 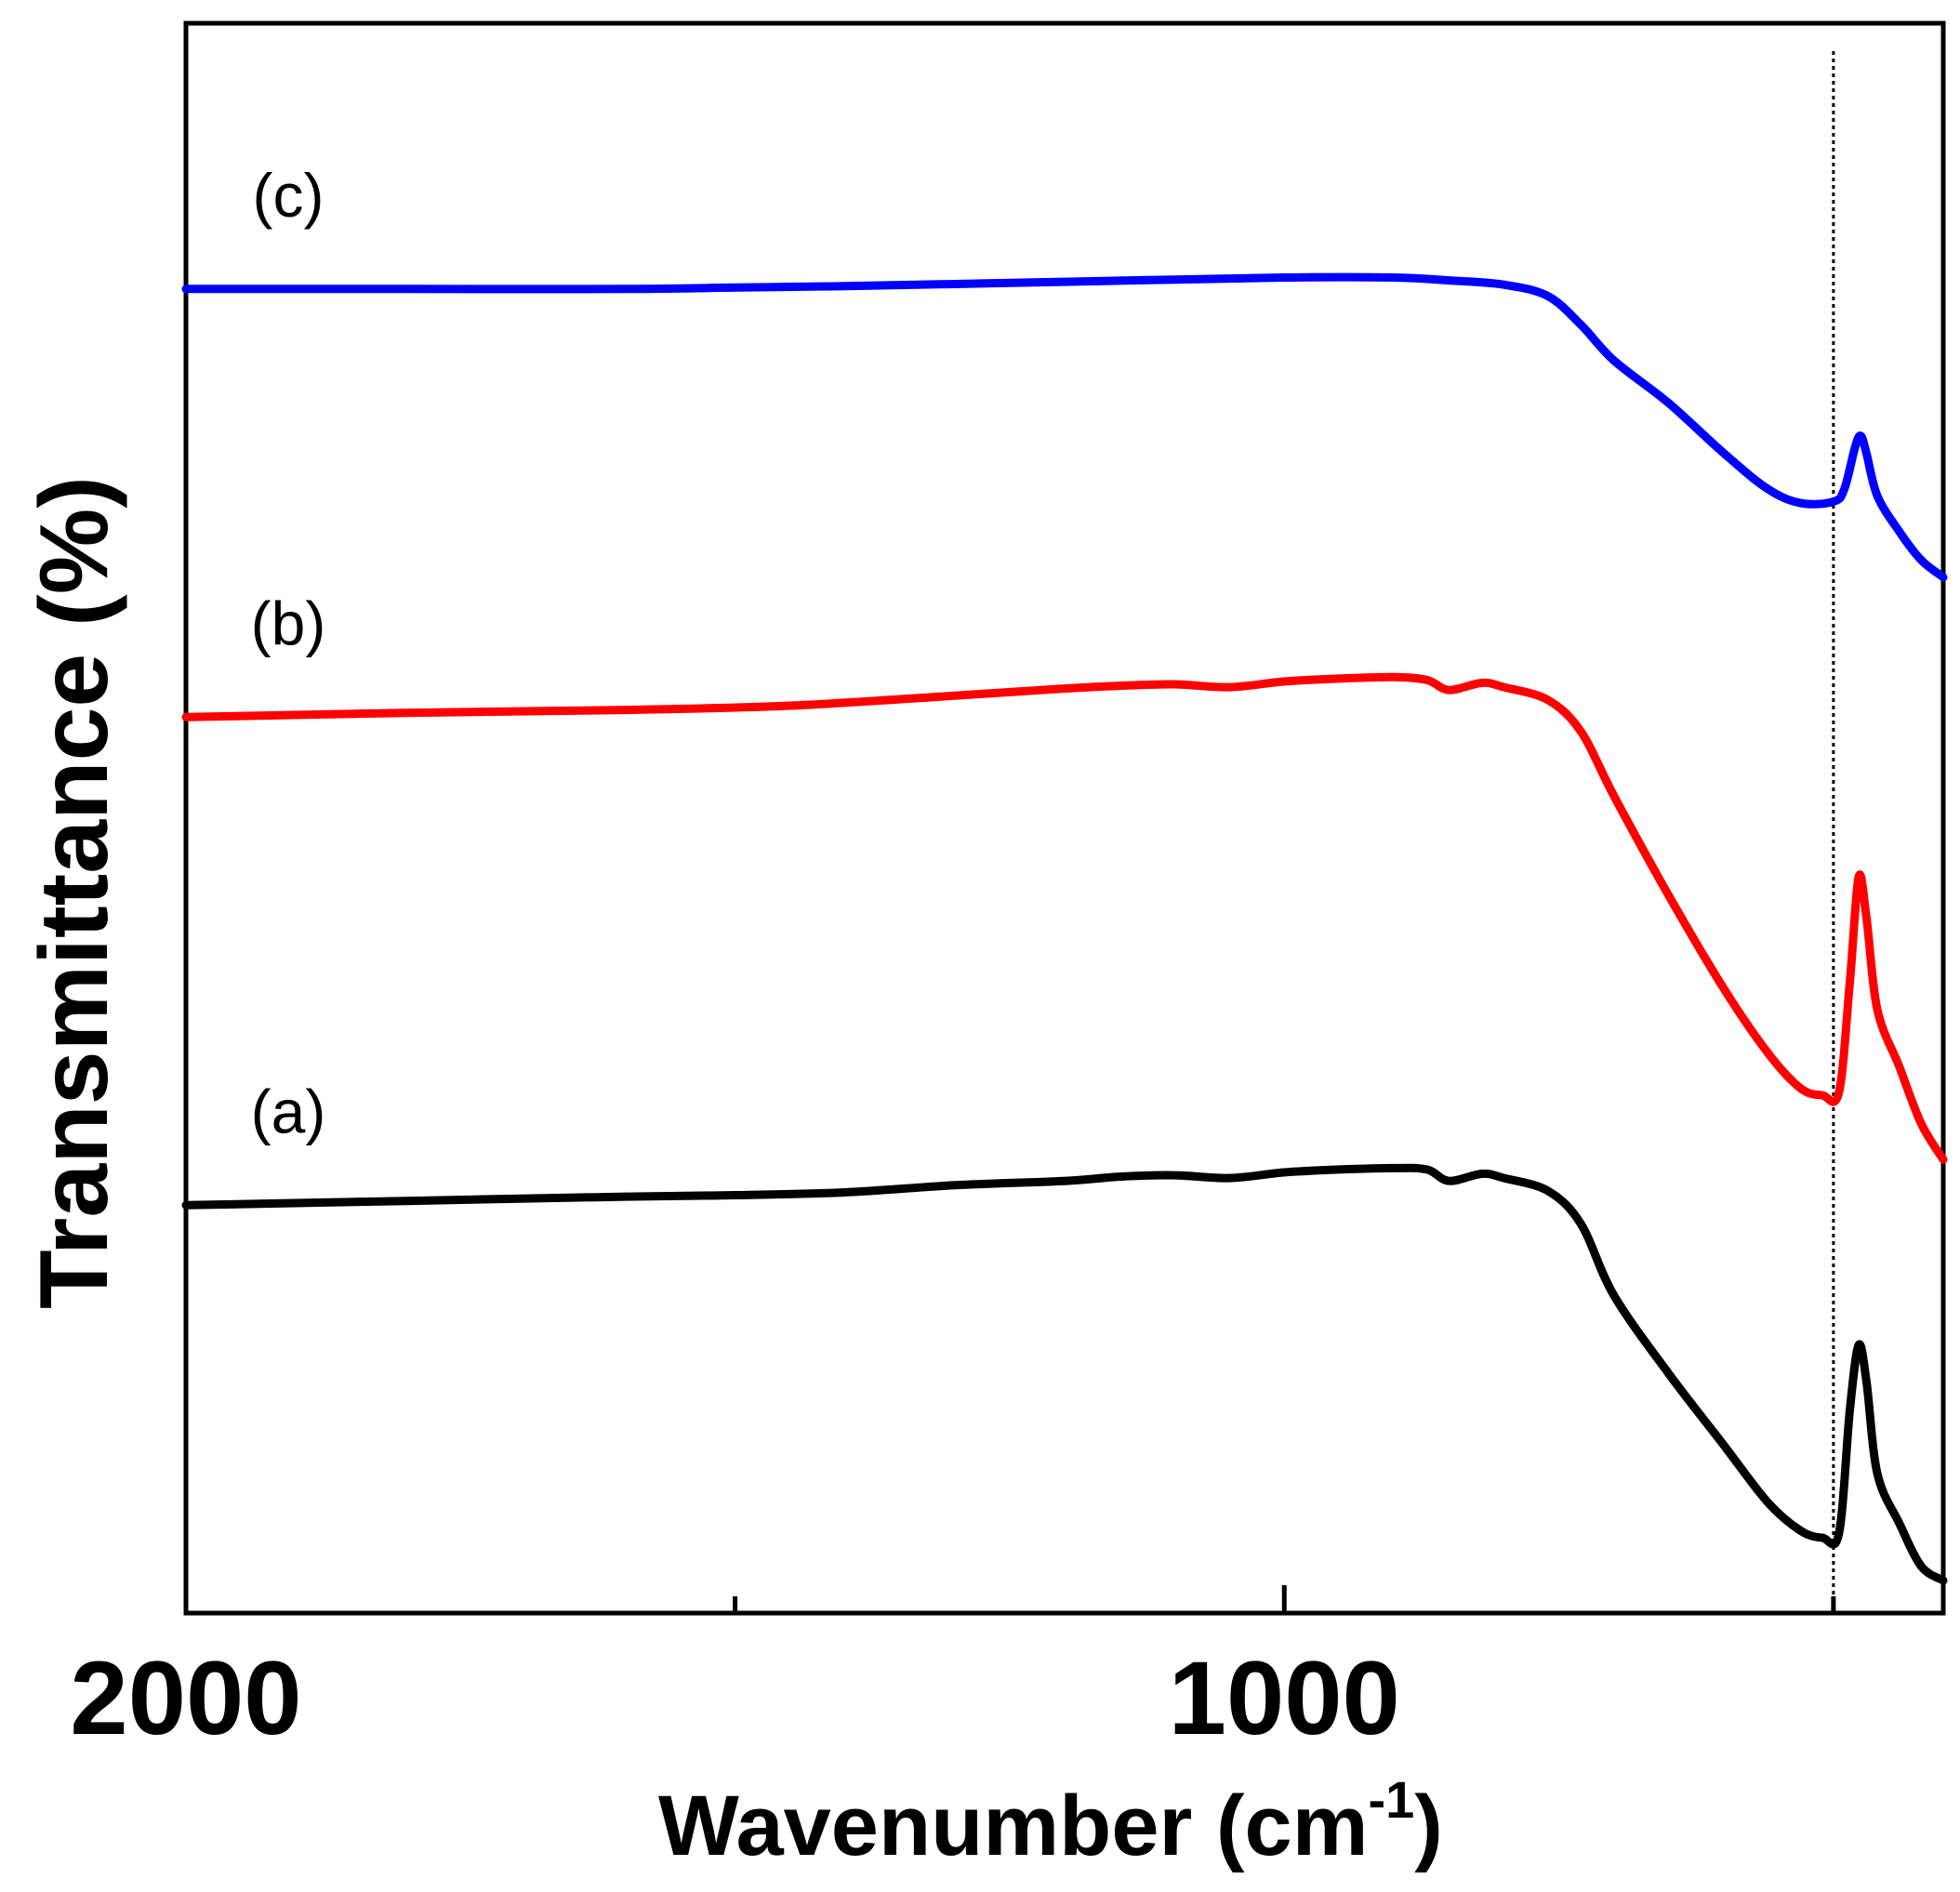 I want to click on x-axis-label-superscript: -1, so click(x=1392, y=1799).